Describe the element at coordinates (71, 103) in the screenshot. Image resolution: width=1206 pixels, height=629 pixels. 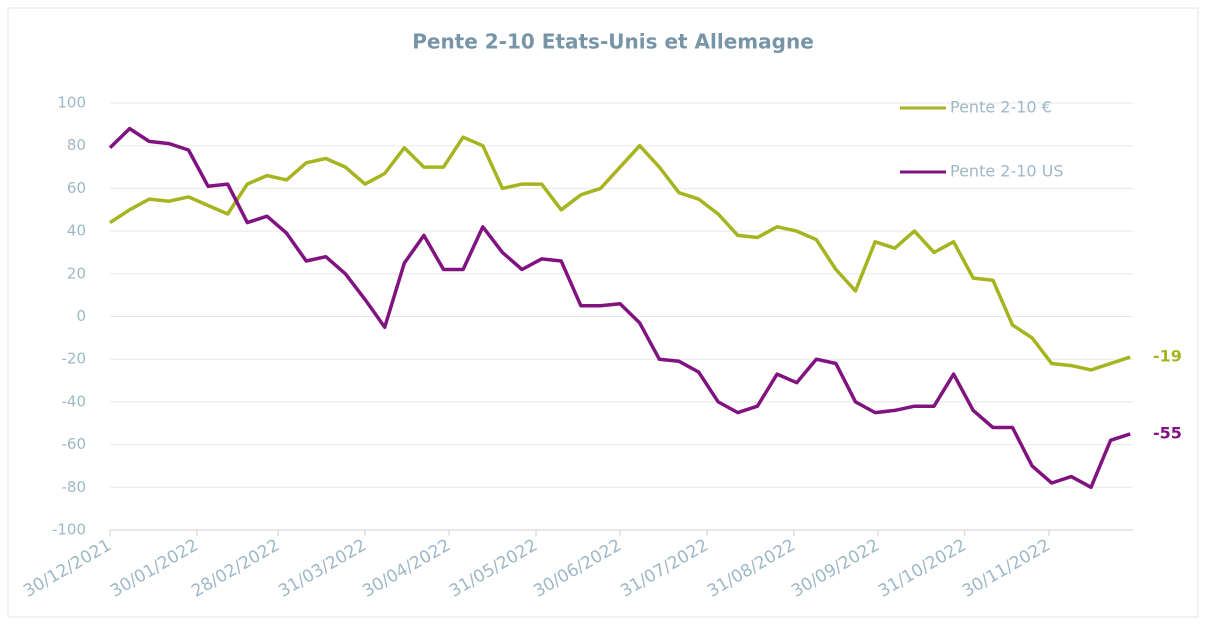
I see `y-tick-label: 100` at that location.